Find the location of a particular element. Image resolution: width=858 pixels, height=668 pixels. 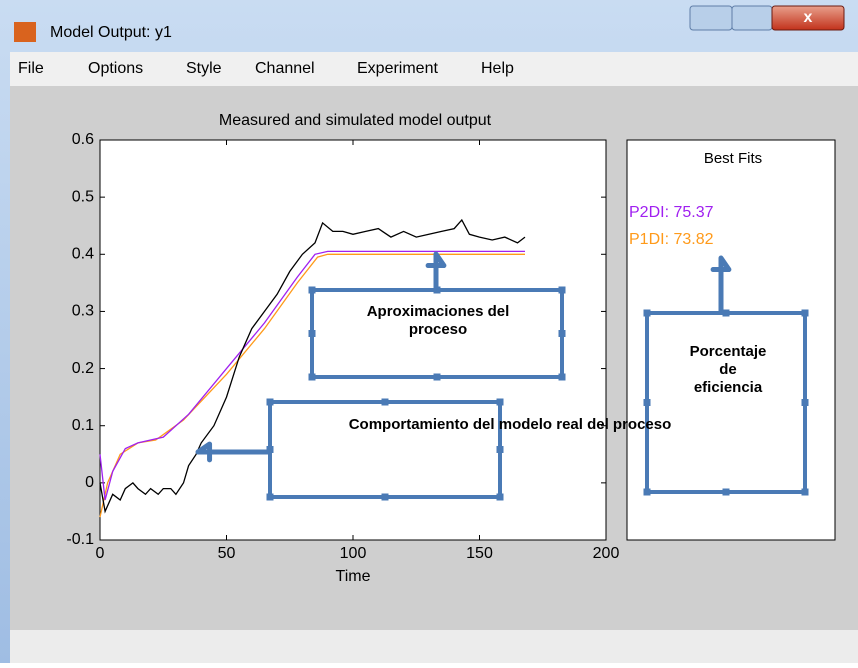

y-tick-label: 0 is located at coordinates (89, 482).